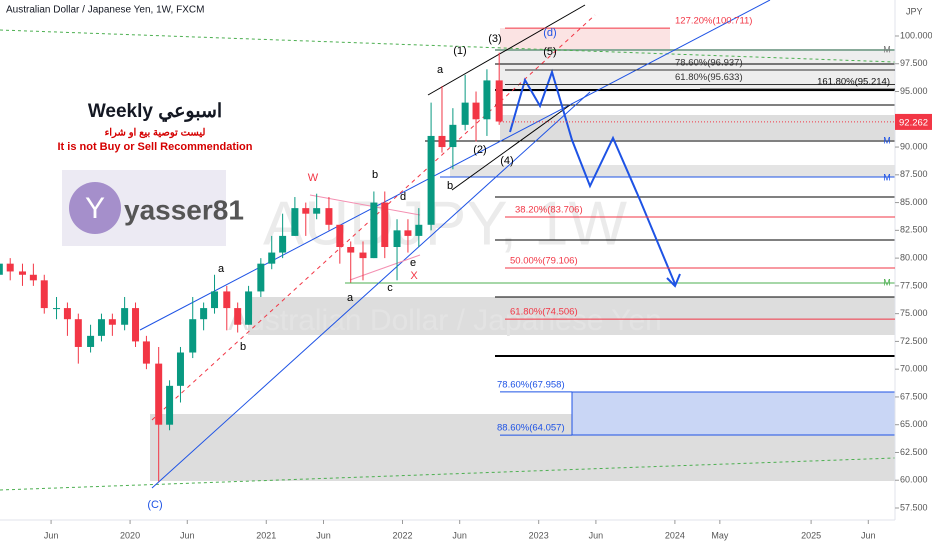  Describe the element at coordinates (130, 535) in the screenshot. I see `x-tick-label: 2020` at that location.